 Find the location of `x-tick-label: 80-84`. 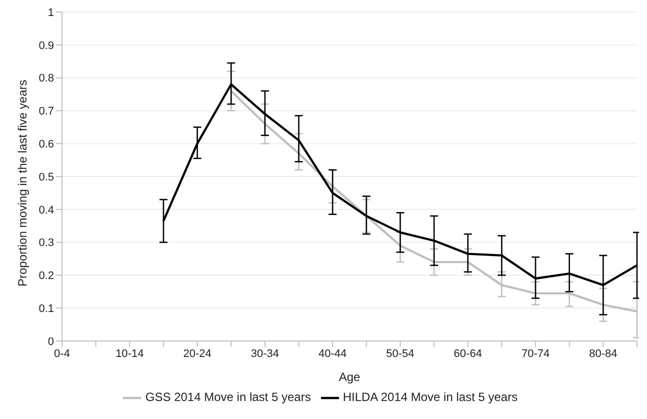

x-tick-label: 80-84 is located at coordinates (603, 354).